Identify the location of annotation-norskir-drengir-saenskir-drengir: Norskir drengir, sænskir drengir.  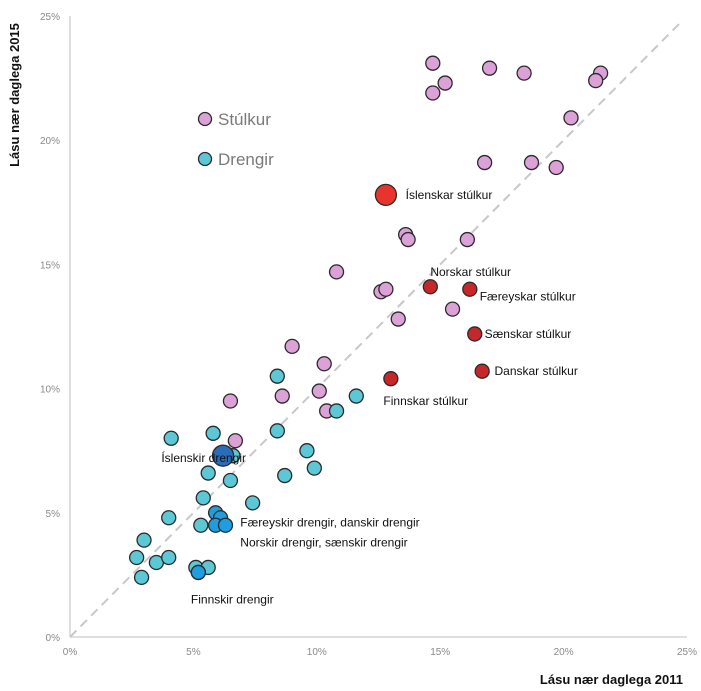
(323, 543).